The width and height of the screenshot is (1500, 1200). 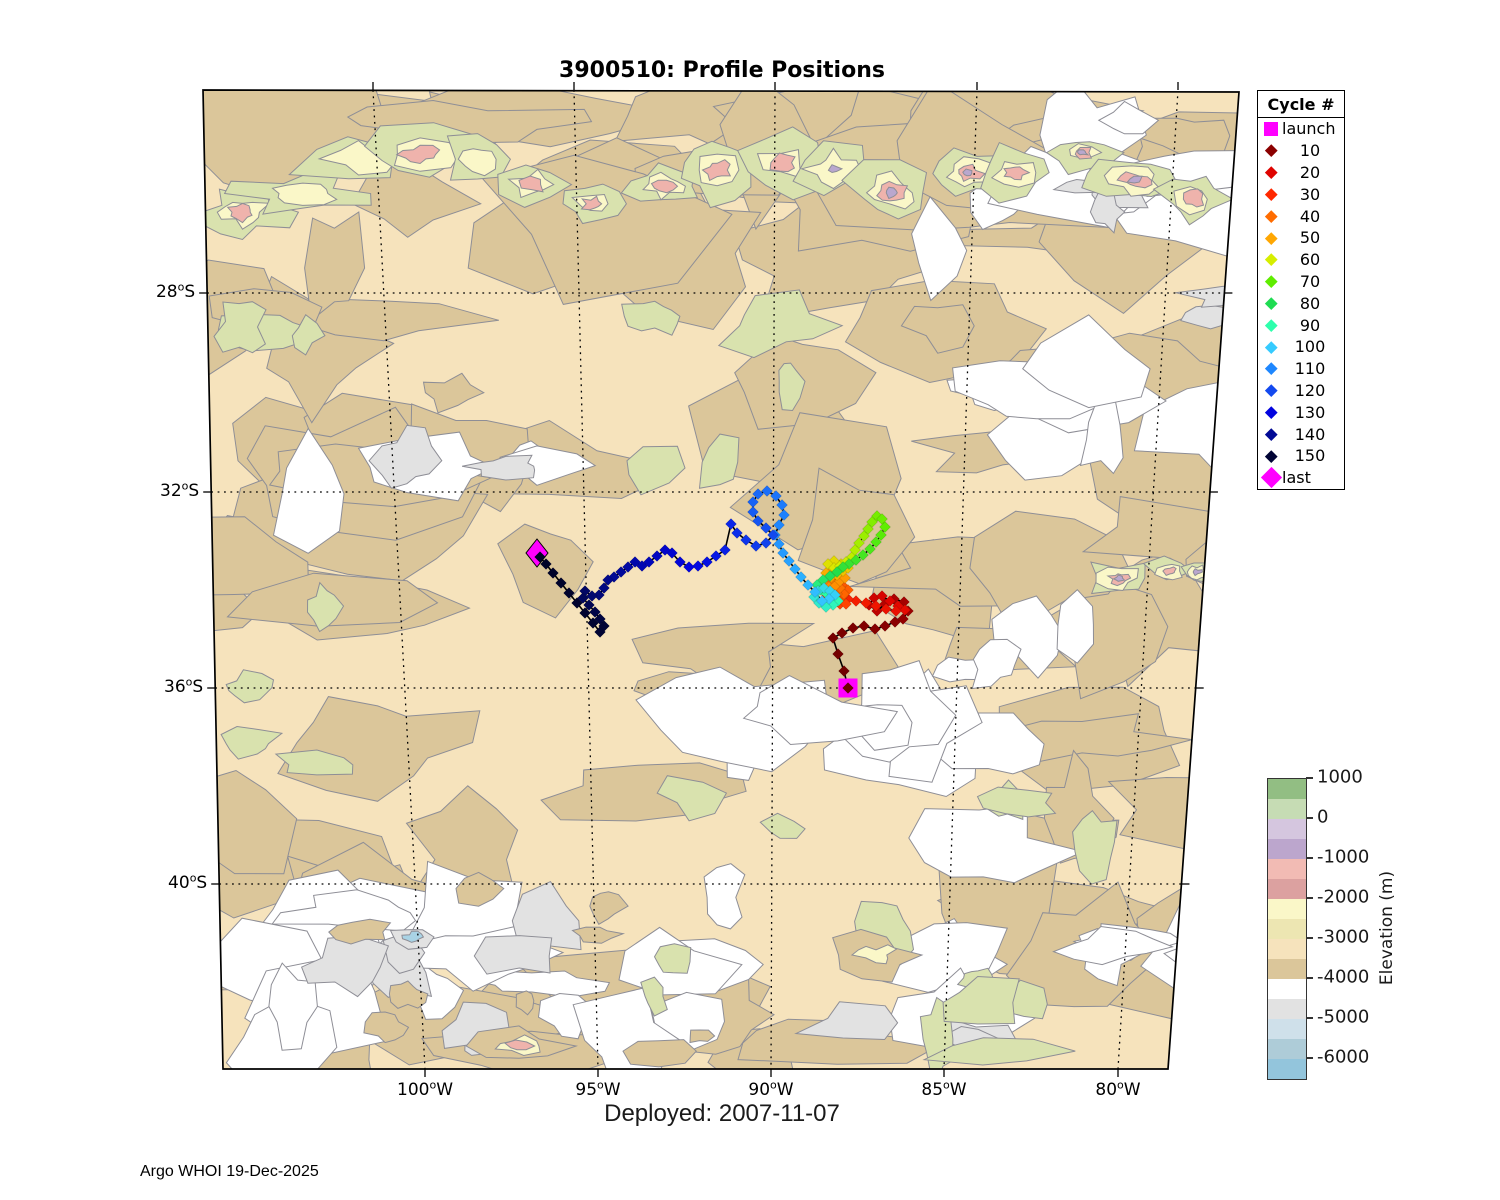 I want to click on deployed-date: Deployed: 2007-11-07, so click(x=722, y=1113).